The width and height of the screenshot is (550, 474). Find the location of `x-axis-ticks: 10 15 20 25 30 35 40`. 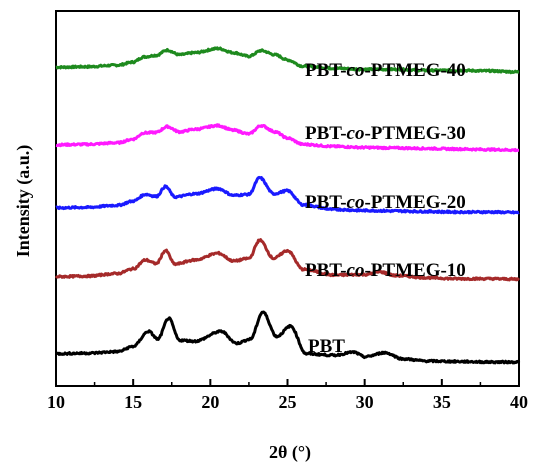

x-axis-ticks: 10 15 20 25 30 35 40 is located at coordinates (287, 395).